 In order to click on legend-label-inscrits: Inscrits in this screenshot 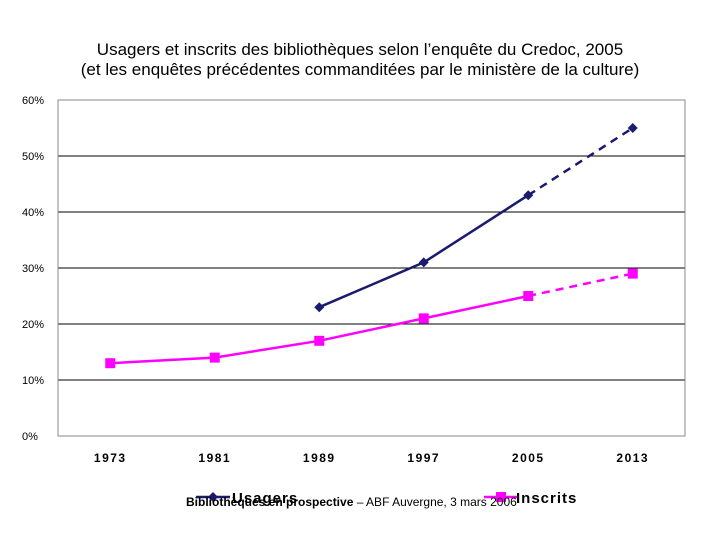, I will do `click(546, 498)`.